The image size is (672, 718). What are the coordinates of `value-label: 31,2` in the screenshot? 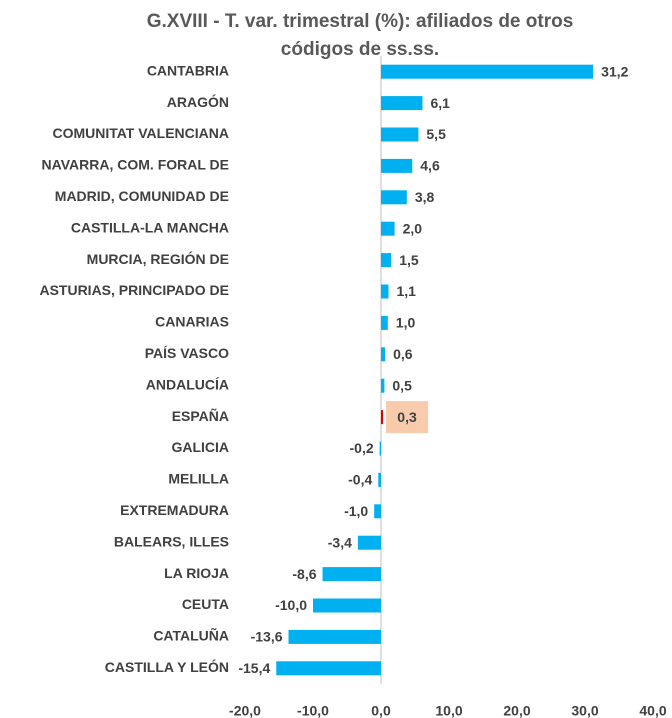 It's located at (614, 71).